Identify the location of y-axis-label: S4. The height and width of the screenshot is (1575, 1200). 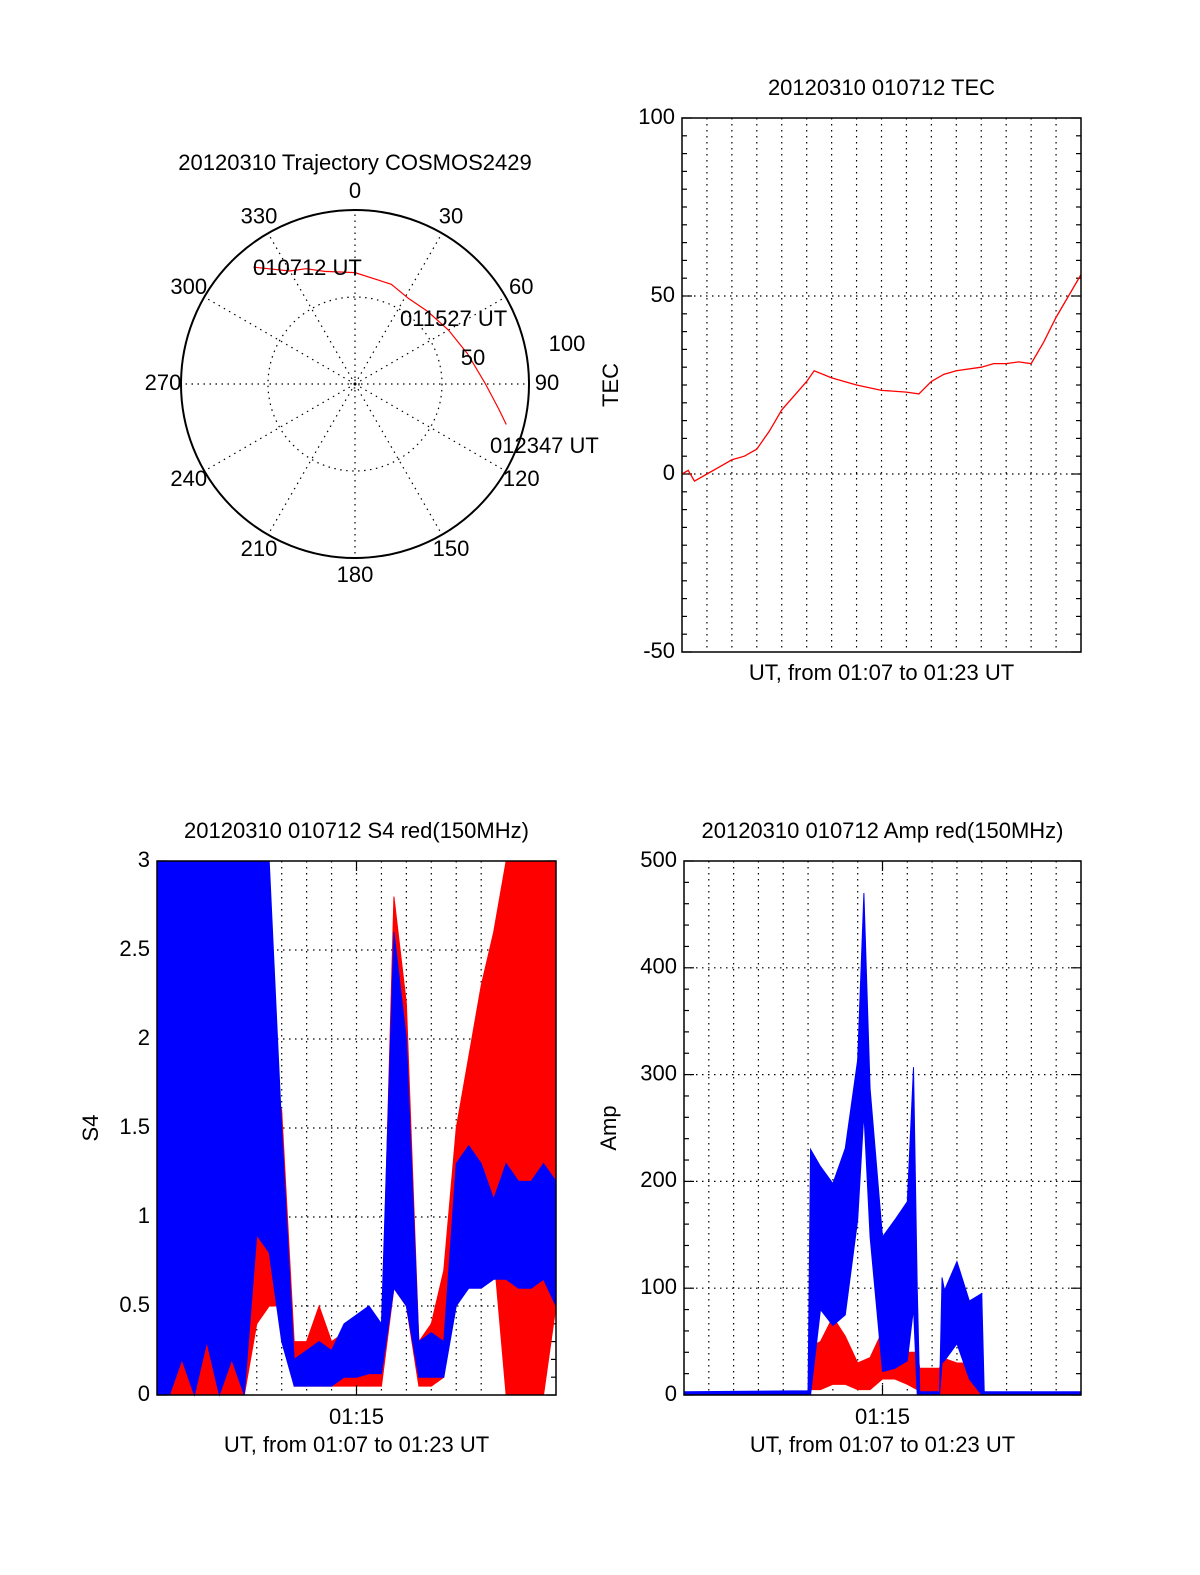
(90, 1128).